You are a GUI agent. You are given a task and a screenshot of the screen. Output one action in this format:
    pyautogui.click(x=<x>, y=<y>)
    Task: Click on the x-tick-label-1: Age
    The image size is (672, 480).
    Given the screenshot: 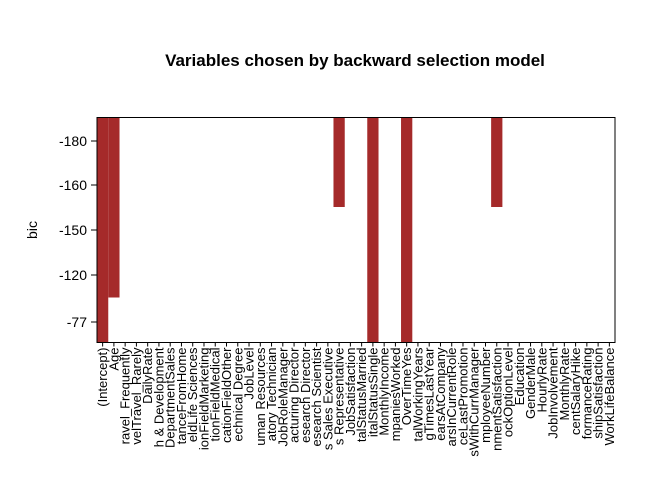 What is the action you would take?
    pyautogui.click(x=113, y=359)
    